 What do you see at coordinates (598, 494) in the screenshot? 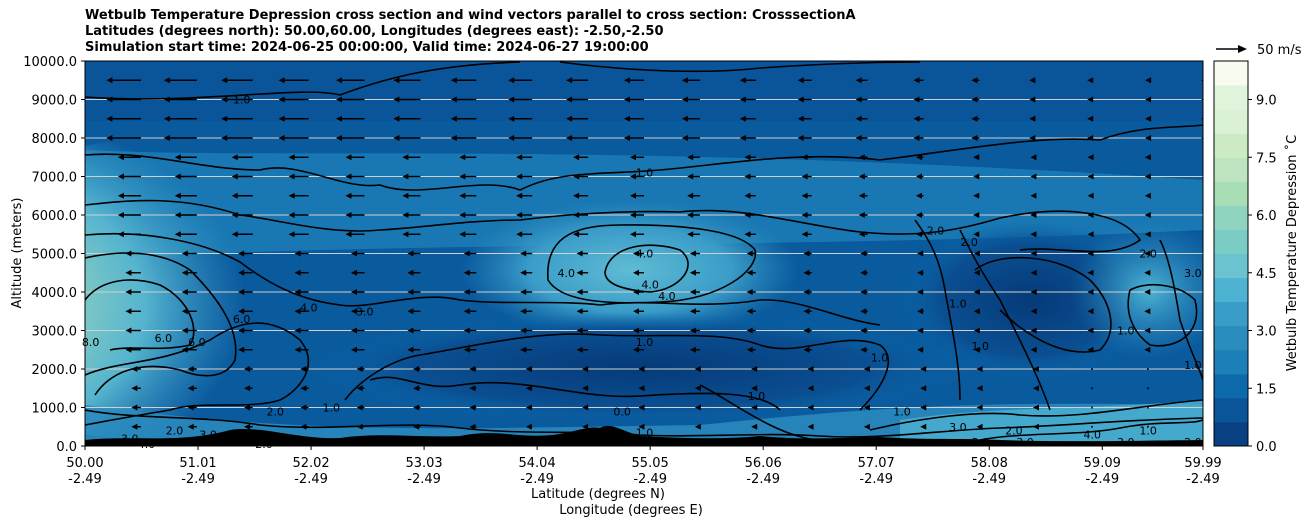
I see `x-axis-label: Latitude (degrees N)` at bounding box center [598, 494].